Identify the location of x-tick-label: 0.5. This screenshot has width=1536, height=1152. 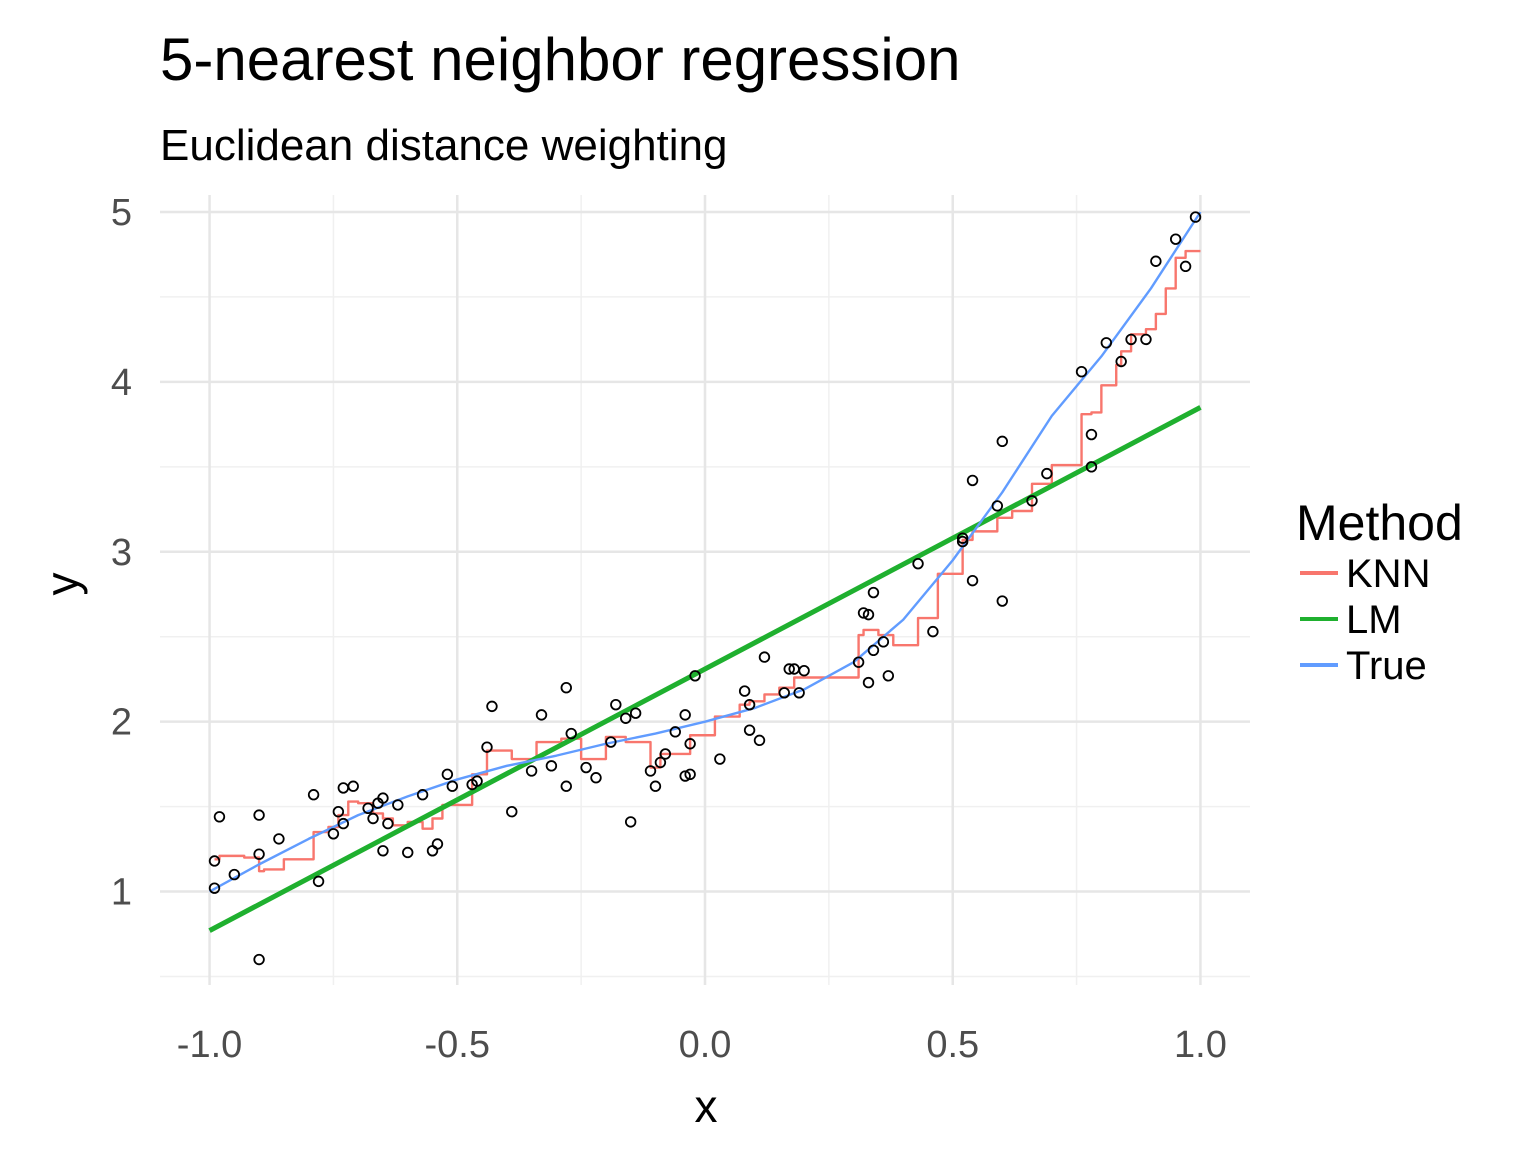
(952, 1045).